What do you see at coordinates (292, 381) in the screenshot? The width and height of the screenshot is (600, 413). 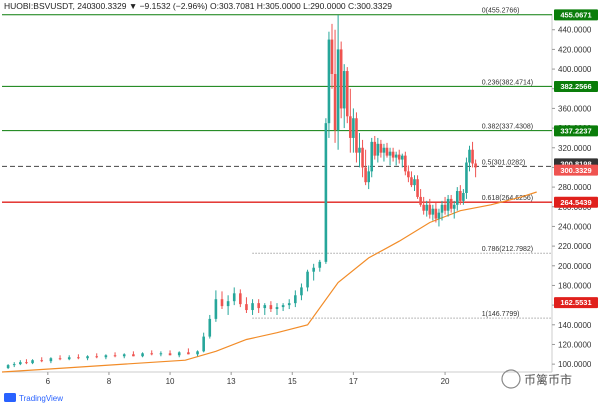 I see `x-tick-label: 15` at bounding box center [292, 381].